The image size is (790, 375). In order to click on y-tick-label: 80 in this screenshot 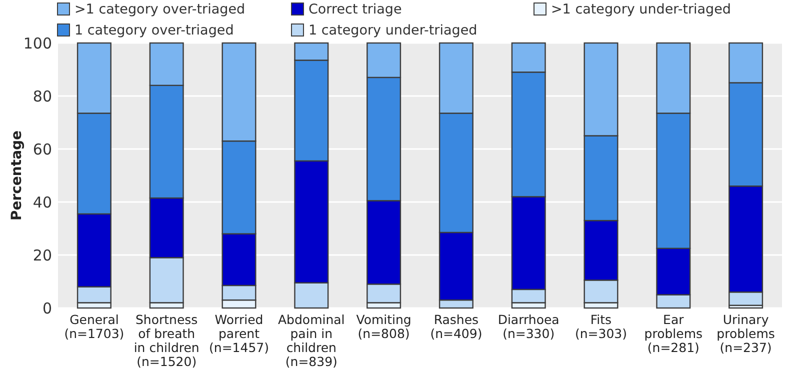, I will do `click(42, 96)`.